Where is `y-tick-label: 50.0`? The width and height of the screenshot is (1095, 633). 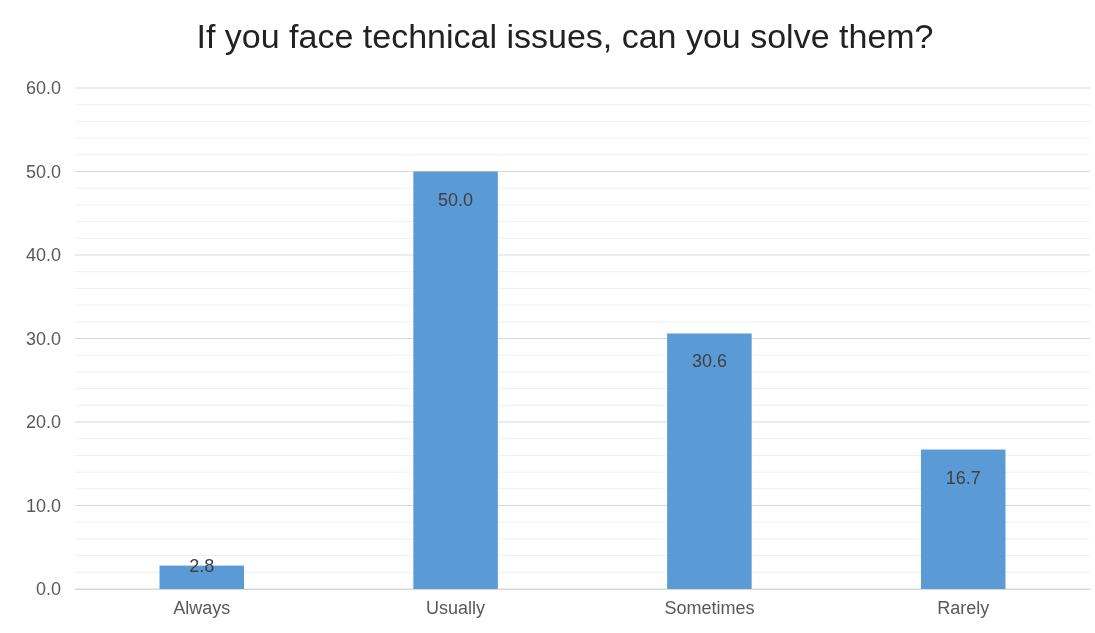
y-tick-label: 50.0 is located at coordinates (43, 171).